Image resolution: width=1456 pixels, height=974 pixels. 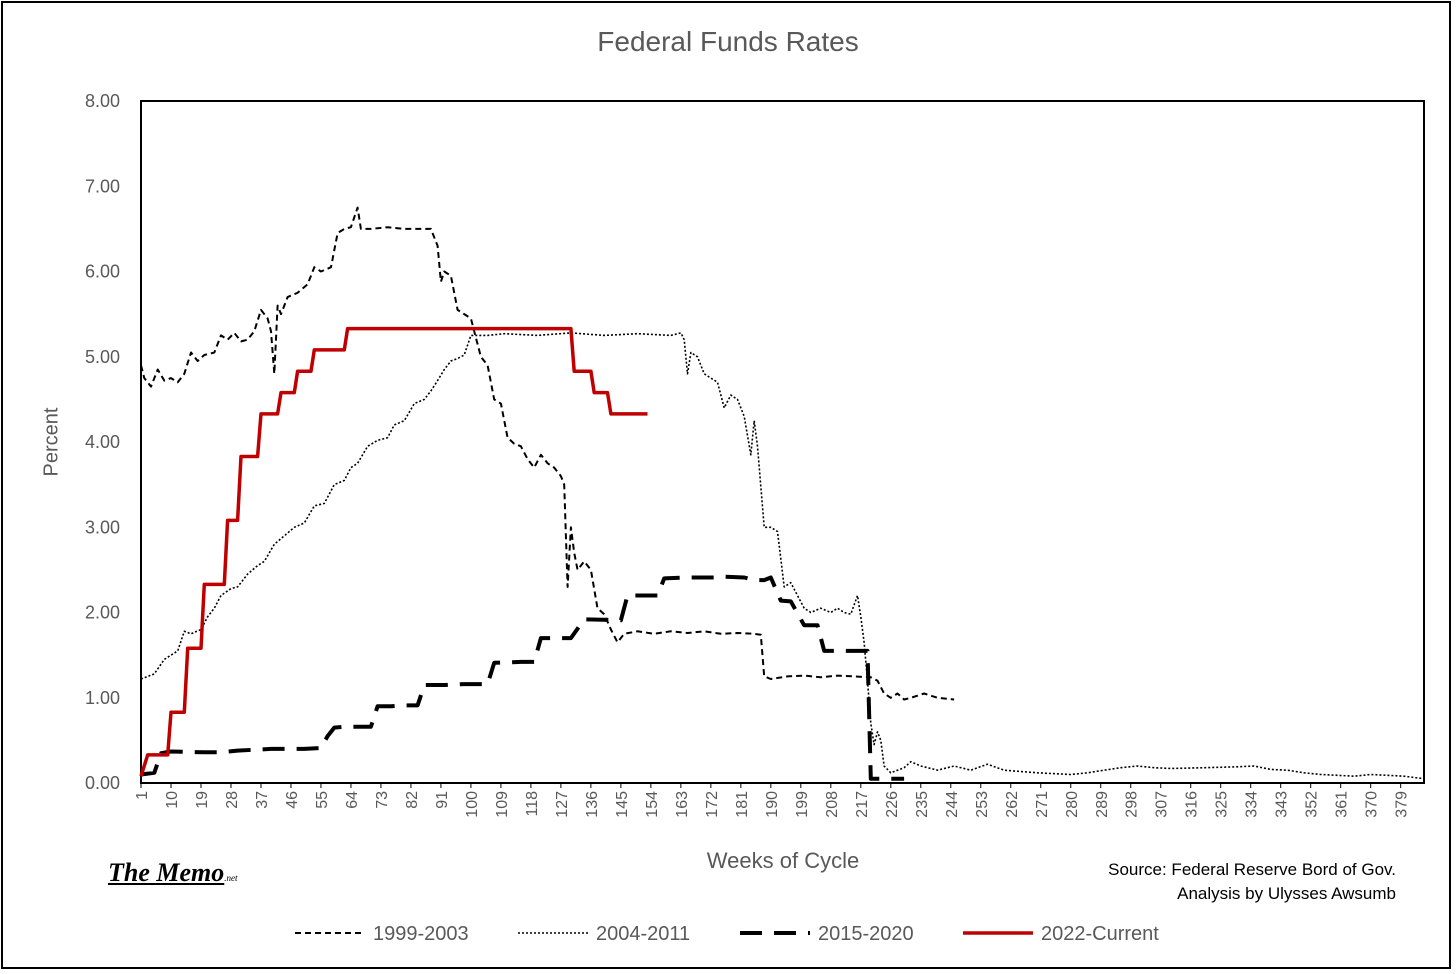 What do you see at coordinates (892, 804) in the screenshot?
I see `x-tick-label: 226` at bounding box center [892, 804].